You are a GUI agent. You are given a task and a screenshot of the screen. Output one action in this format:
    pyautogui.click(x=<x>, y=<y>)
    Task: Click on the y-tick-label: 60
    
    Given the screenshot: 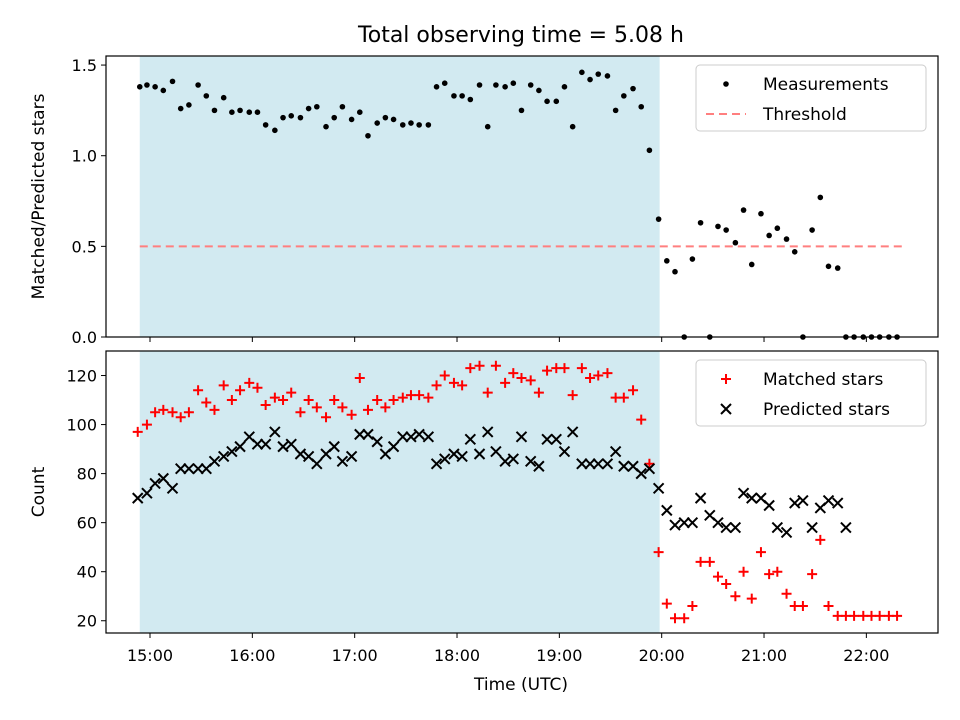 What is the action you would take?
    pyautogui.click(x=87, y=523)
    